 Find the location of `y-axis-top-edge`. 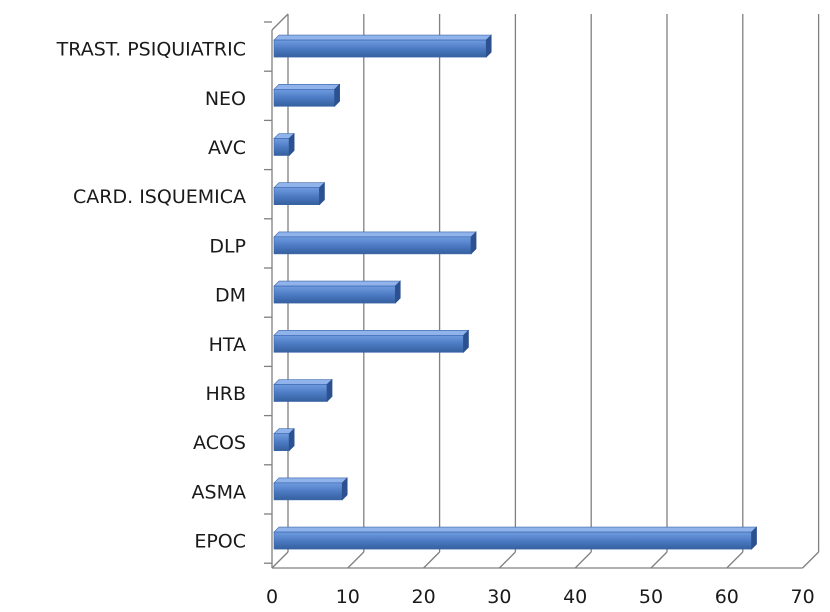

y-axis-top-edge is located at coordinates (280, 22).